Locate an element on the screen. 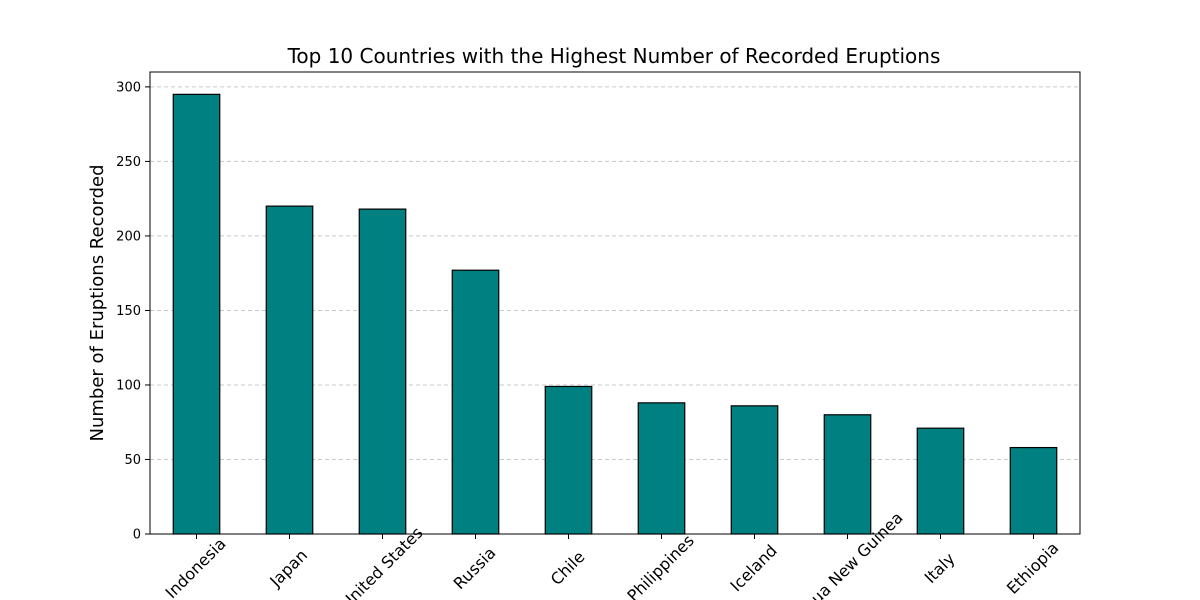 This screenshot has width=1200, height=600. bar-iceland is located at coordinates (754, 470).